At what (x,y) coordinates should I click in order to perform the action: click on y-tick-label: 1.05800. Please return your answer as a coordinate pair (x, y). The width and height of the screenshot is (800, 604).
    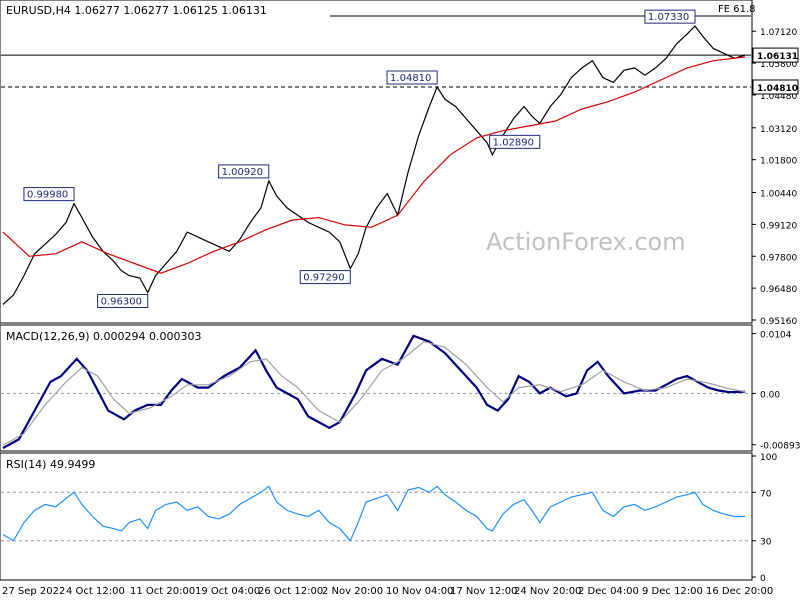
    Looking at the image, I should click on (778, 65).